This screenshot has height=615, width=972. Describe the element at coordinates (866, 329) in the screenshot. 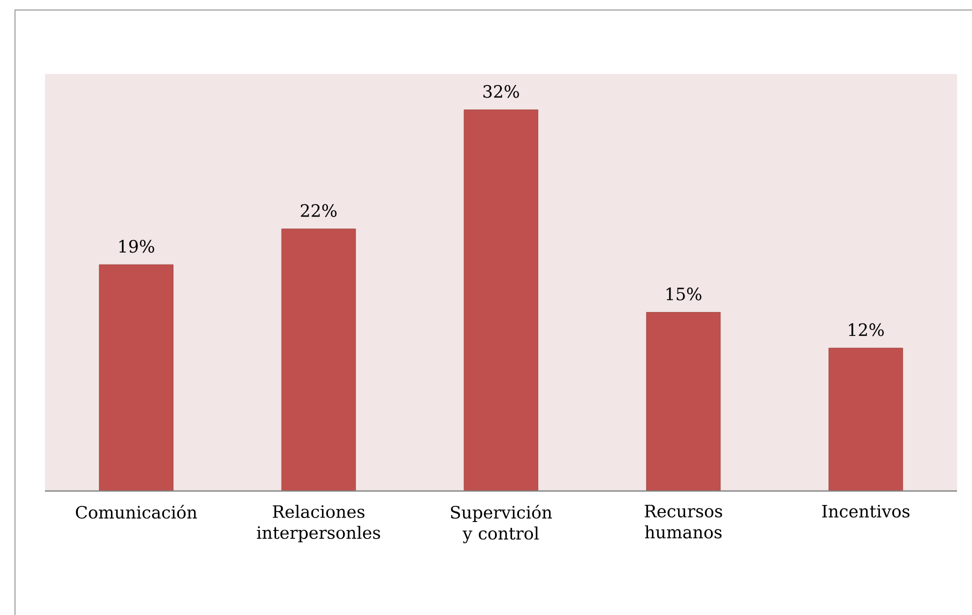

I see `data-label: 12%` at that location.